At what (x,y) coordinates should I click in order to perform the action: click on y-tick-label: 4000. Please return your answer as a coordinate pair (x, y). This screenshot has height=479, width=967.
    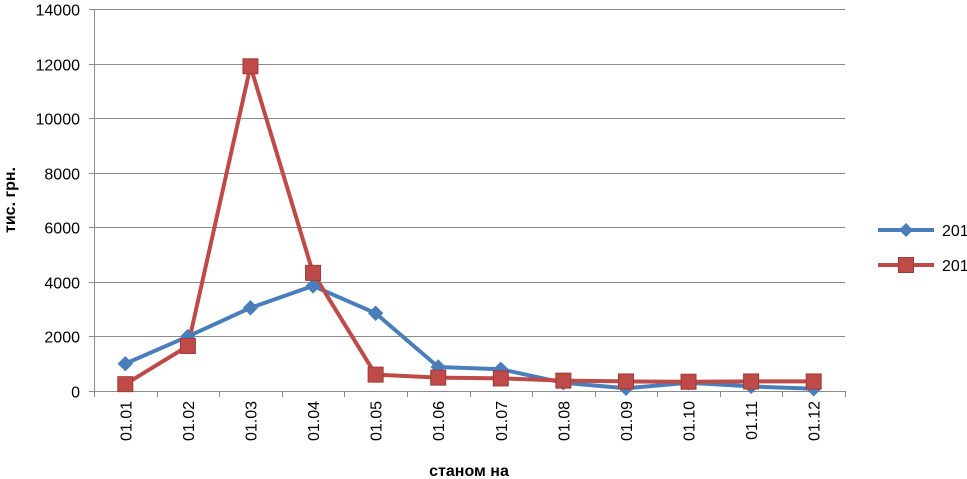
    Looking at the image, I should click on (62, 284).